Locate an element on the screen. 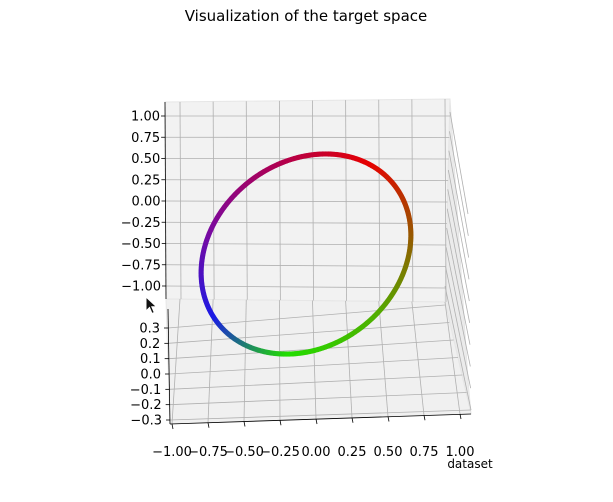 This screenshot has width=613, height=502. y-tick-label: 0.50 is located at coordinates (145, 159).